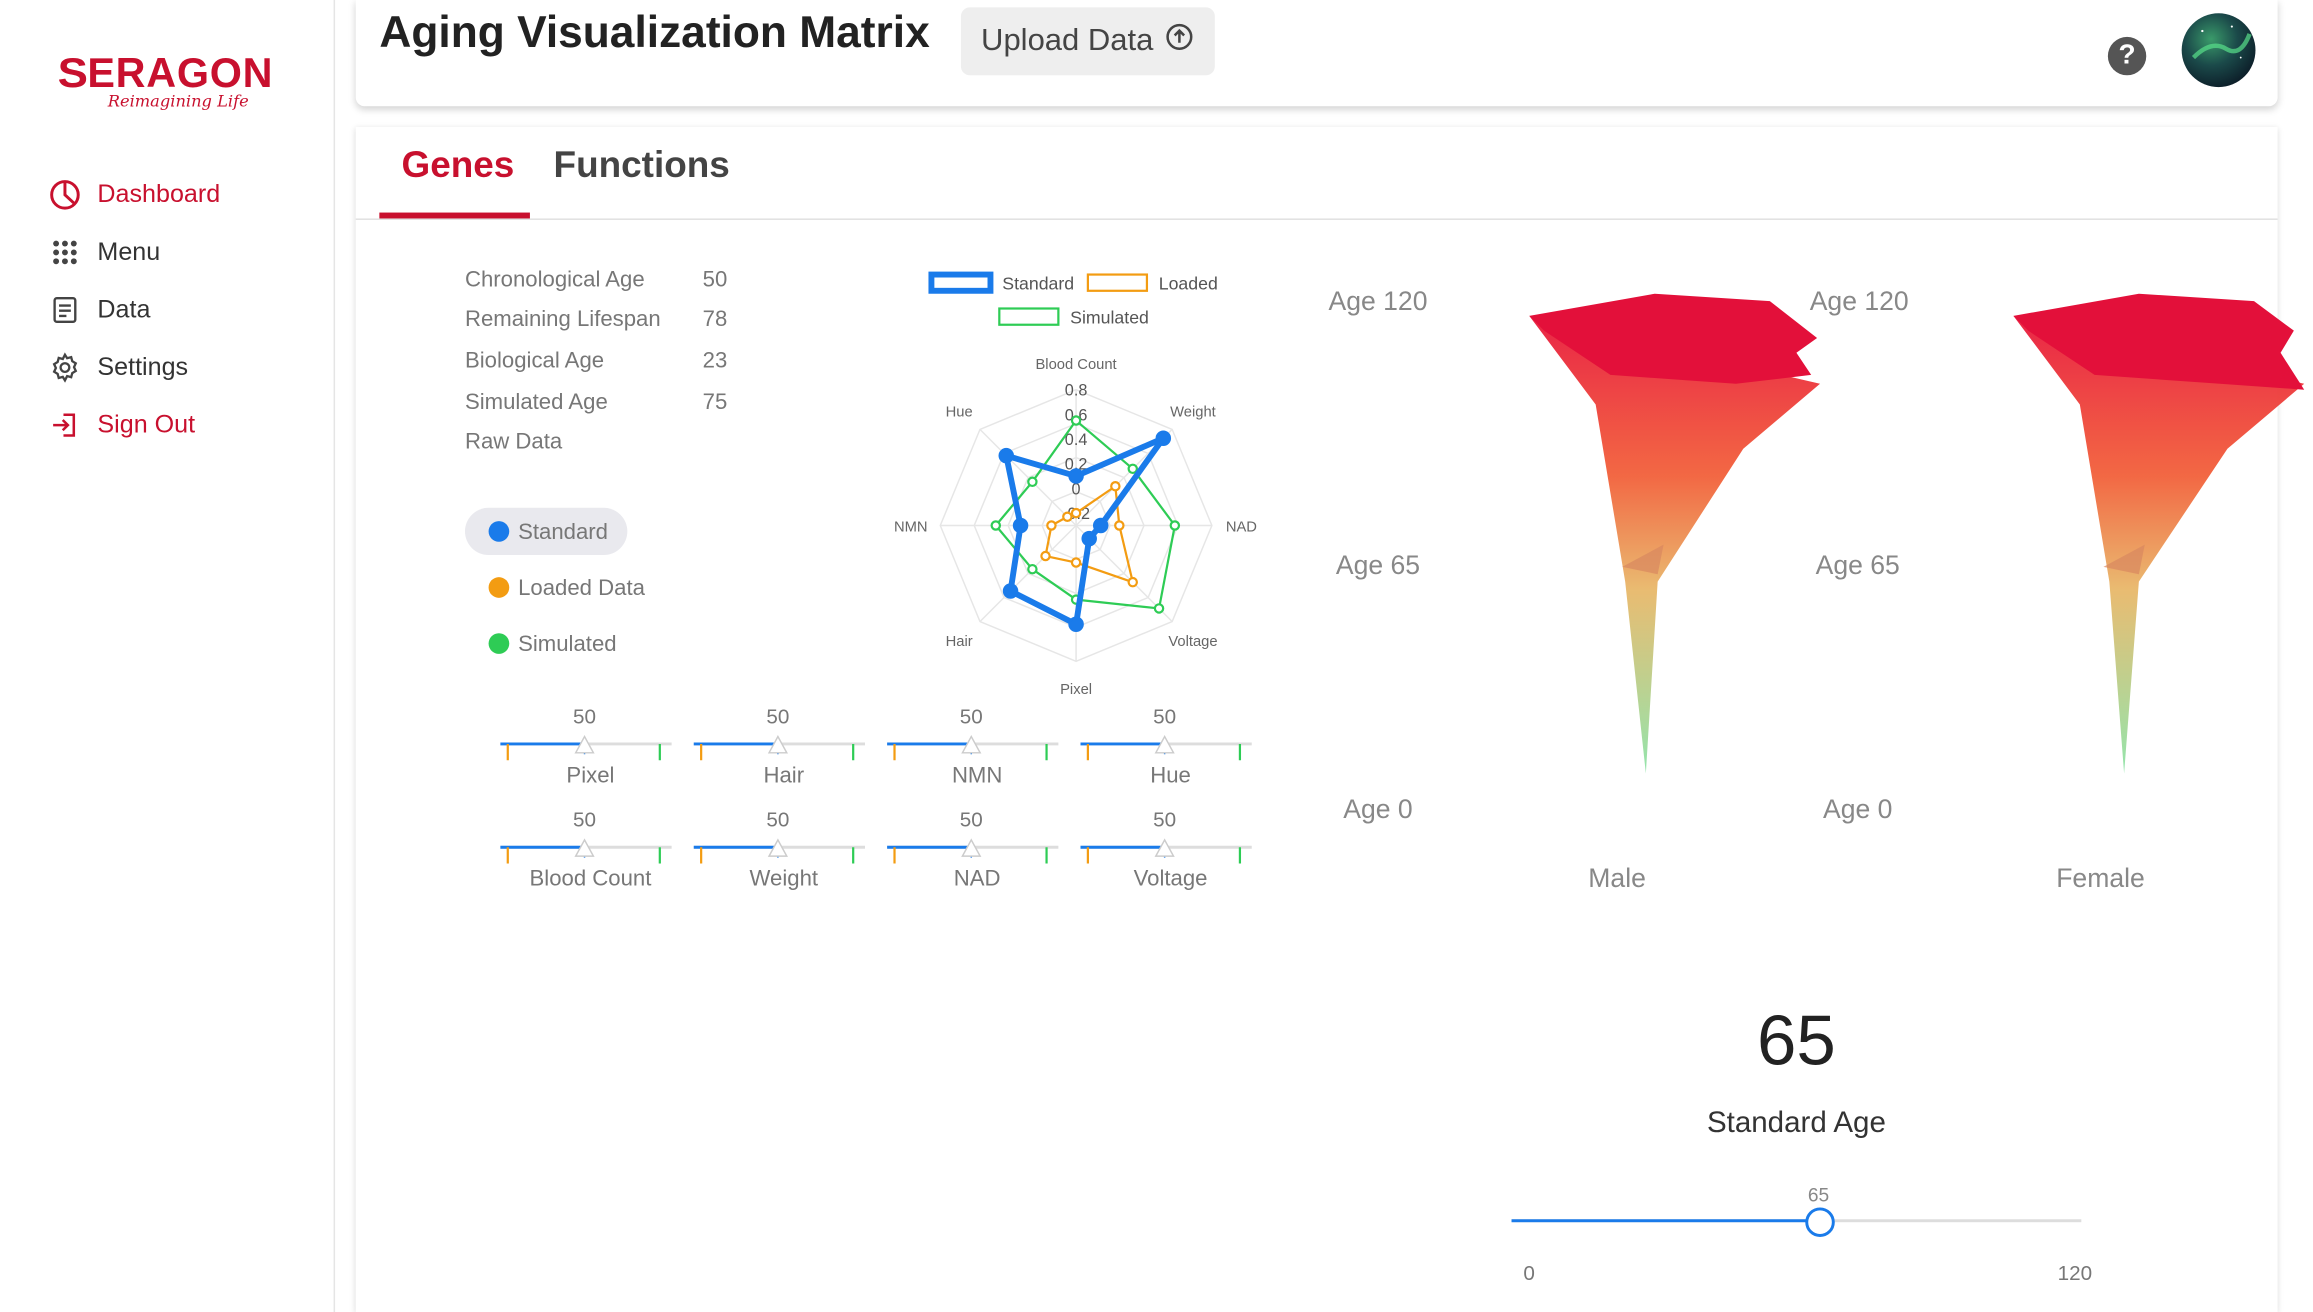 Image resolution: width=2313 pixels, height=1312 pixels. What do you see at coordinates (1170, 776) in the screenshot?
I see `slider-name: Hue` at bounding box center [1170, 776].